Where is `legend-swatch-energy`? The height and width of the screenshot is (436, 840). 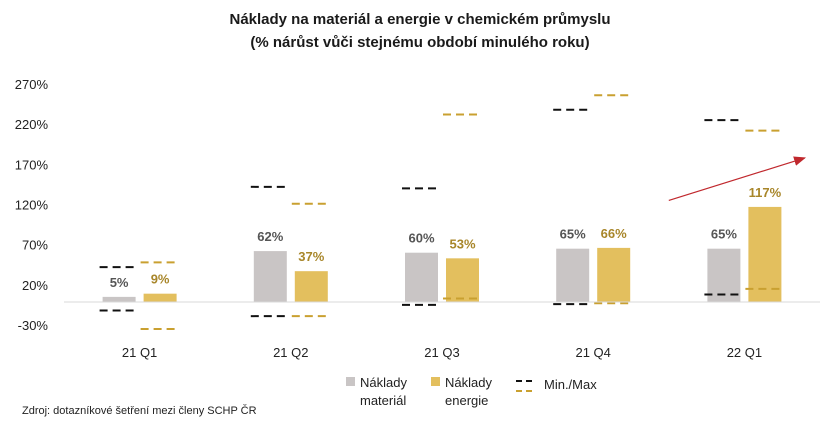
legend-swatch-energy is located at coordinates (435, 381).